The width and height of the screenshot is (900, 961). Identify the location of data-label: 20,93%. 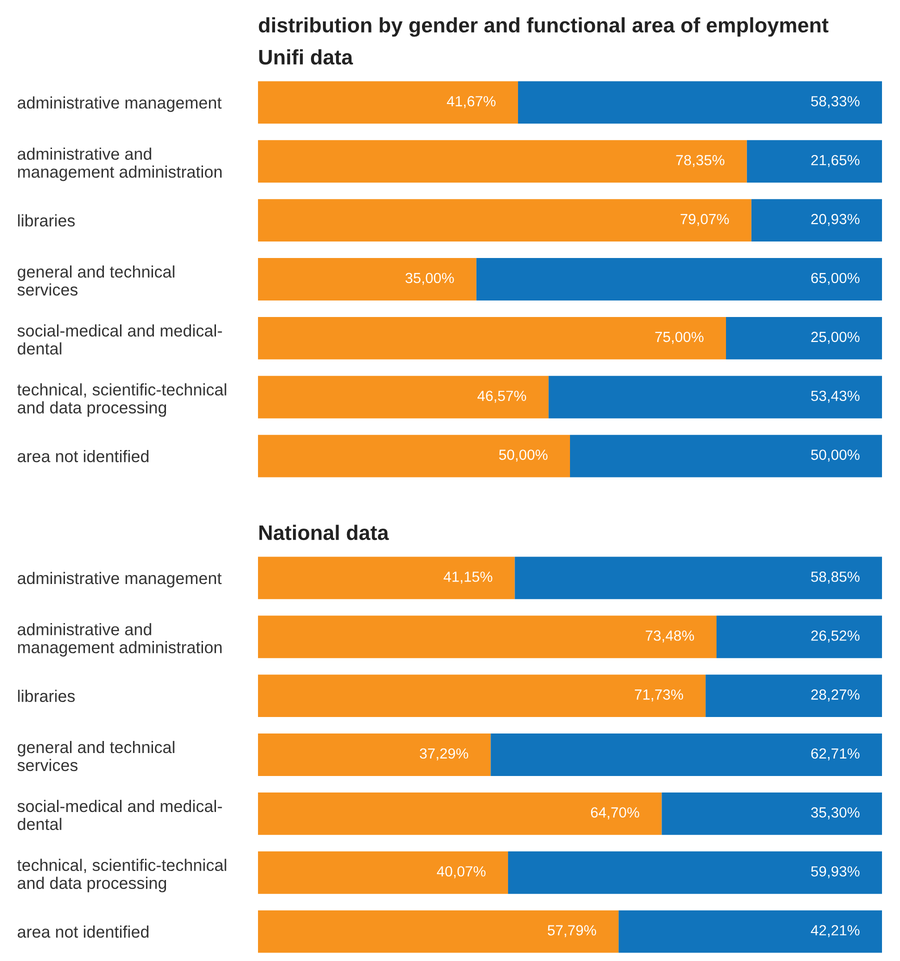
(835, 220).